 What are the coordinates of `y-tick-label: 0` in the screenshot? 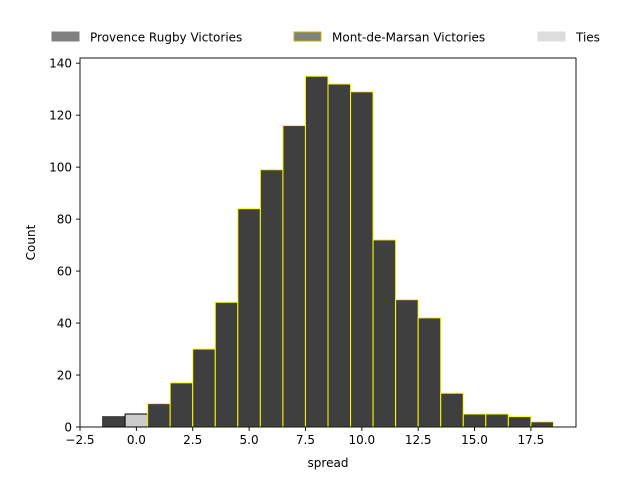 It's located at (68, 428).